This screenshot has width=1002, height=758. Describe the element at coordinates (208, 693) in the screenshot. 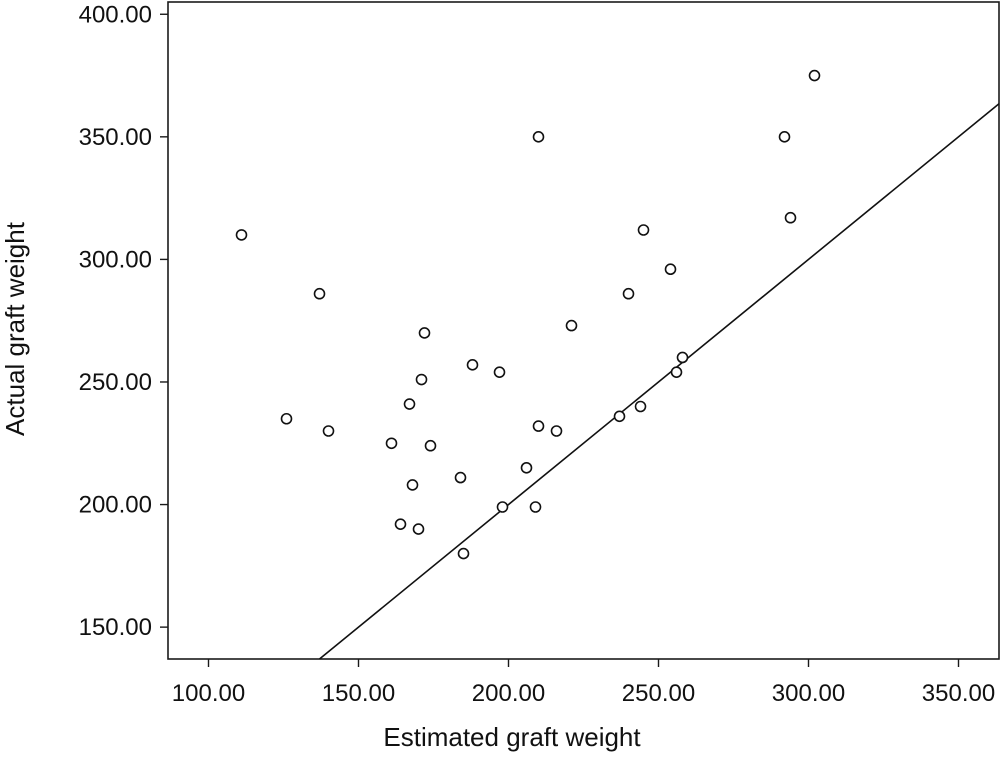

I see `x-tick-label: 100.00` at that location.